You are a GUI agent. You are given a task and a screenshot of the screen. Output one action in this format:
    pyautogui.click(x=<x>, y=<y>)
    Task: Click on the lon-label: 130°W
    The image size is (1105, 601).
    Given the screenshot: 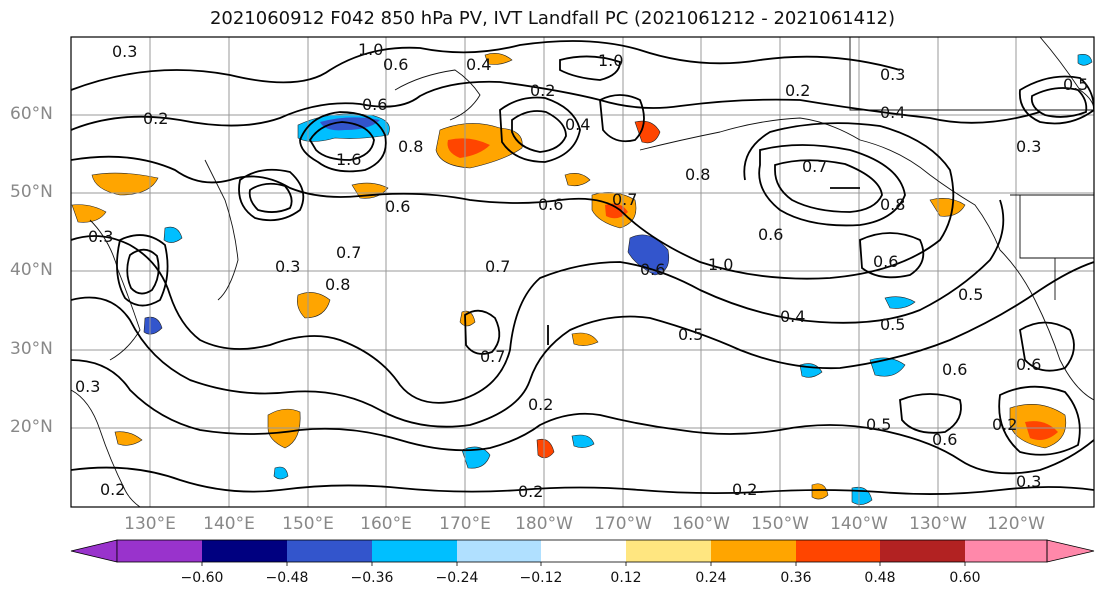 What is the action you would take?
    pyautogui.click(x=938, y=524)
    